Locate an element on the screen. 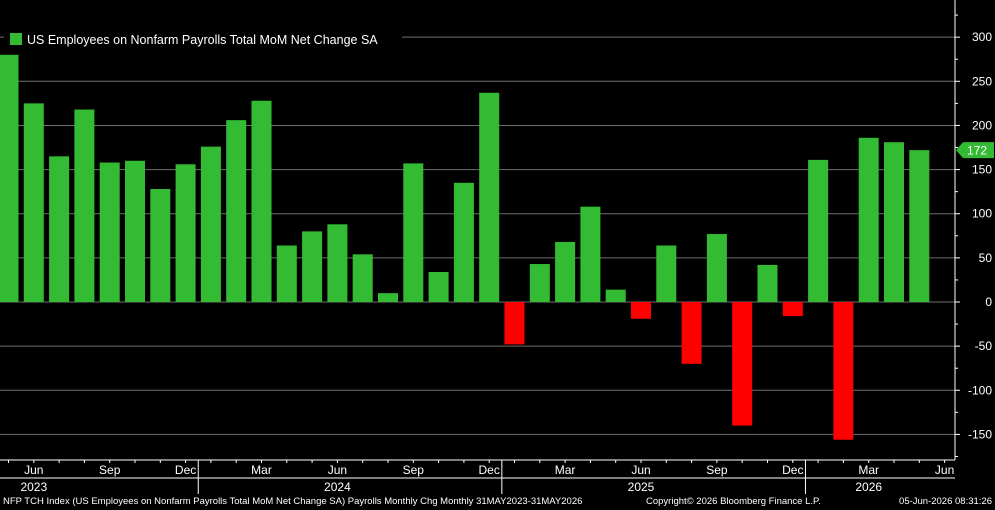 The width and height of the screenshot is (995, 510). legend-background is located at coordinates (203, 39).